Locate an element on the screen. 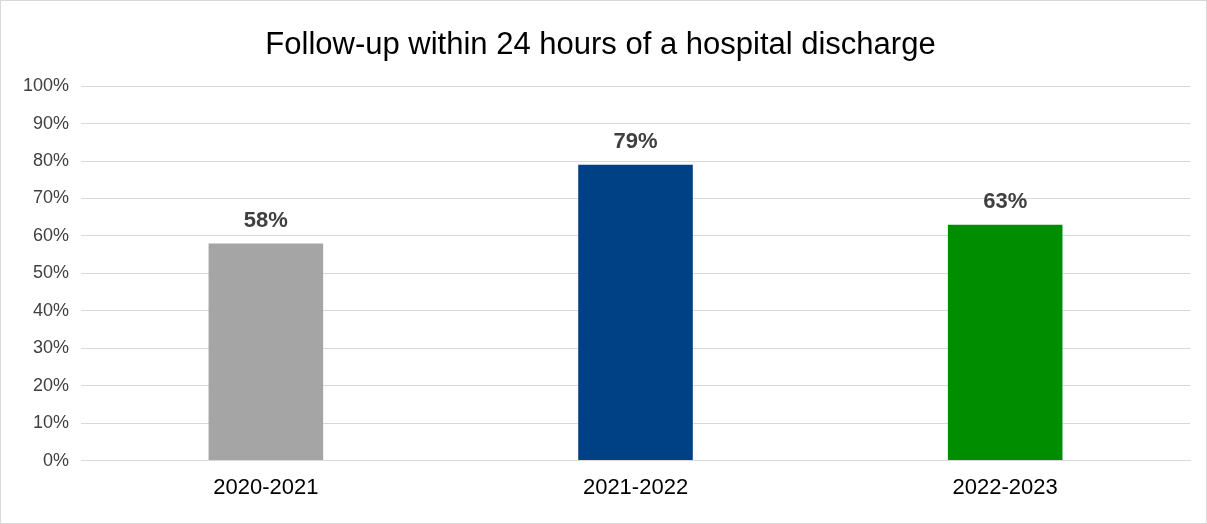 This screenshot has height=524, width=1207. y-tick-label: 20% is located at coordinates (51, 384).